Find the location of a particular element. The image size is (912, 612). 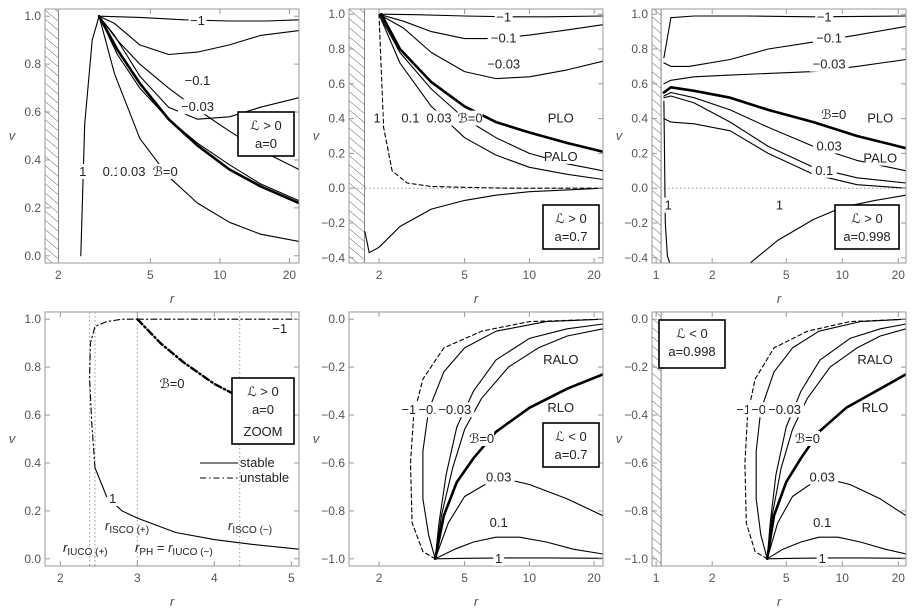

y-tick-label: −0.4 is located at coordinates (333, 258).